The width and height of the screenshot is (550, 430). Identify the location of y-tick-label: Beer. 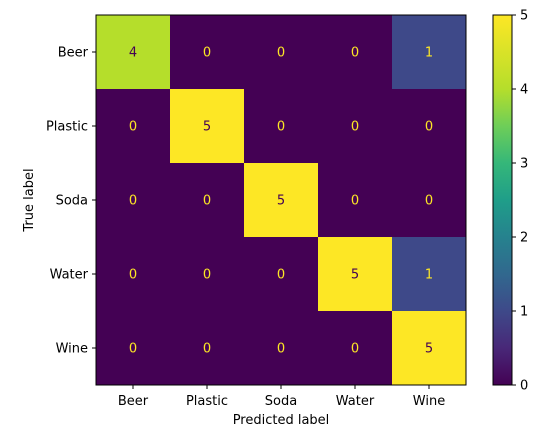
(73, 53).